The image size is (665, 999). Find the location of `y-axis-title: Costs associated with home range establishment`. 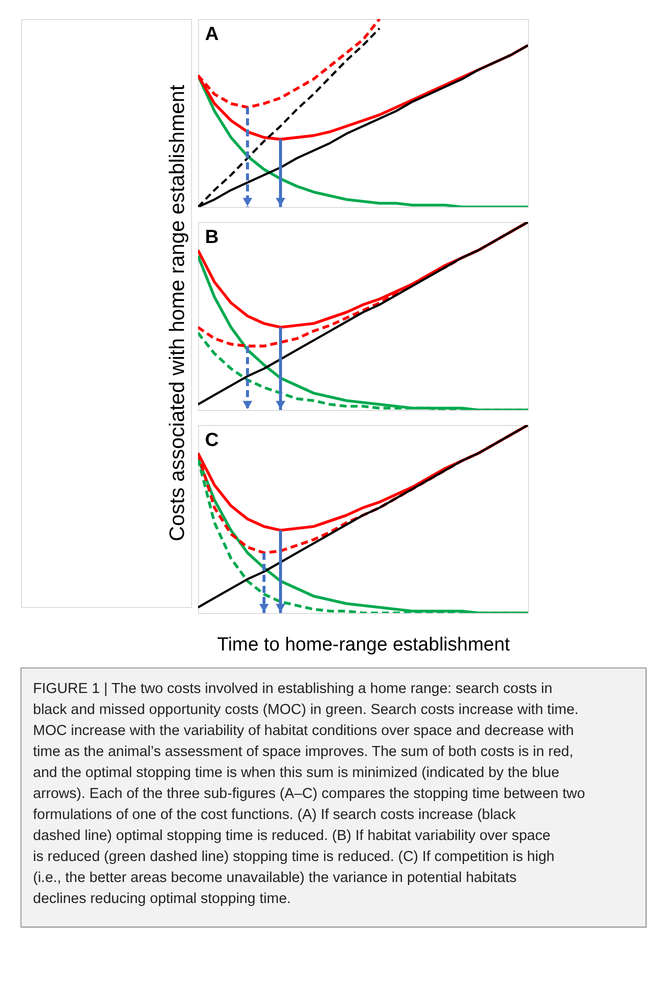

y-axis-title: Costs associated with home range establishment is located at coordinates (177, 313).